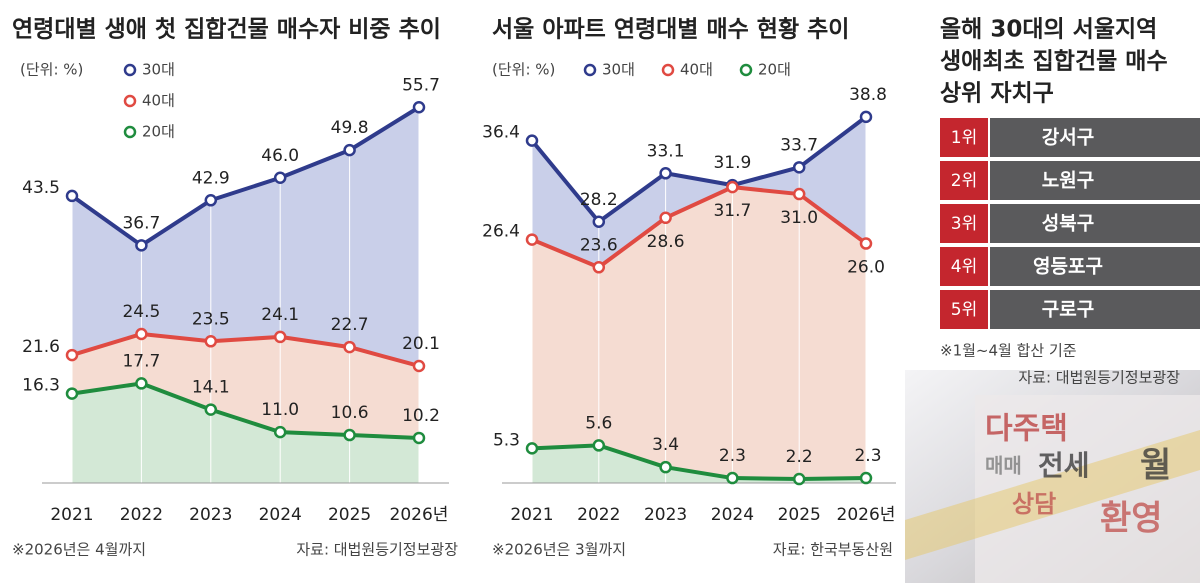  What do you see at coordinates (964, 181) in the screenshot?
I see `rank-label: 2위` at bounding box center [964, 181].